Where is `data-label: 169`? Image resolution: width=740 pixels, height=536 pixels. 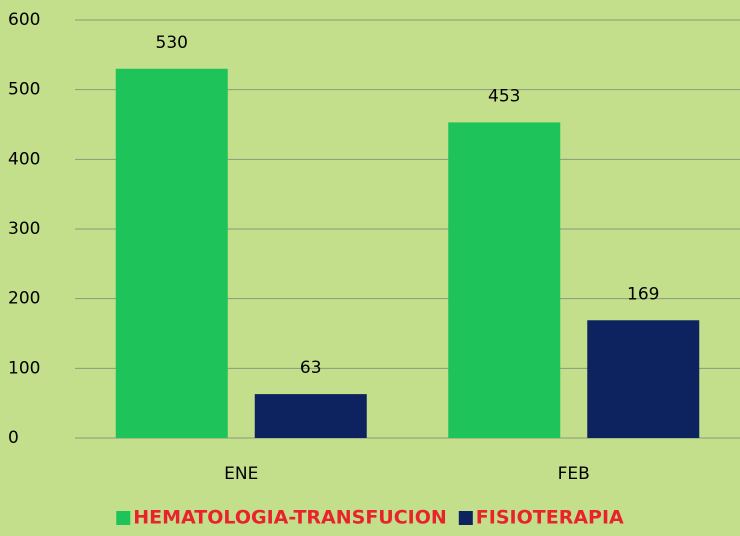 data-label: 169 is located at coordinates (643, 294).